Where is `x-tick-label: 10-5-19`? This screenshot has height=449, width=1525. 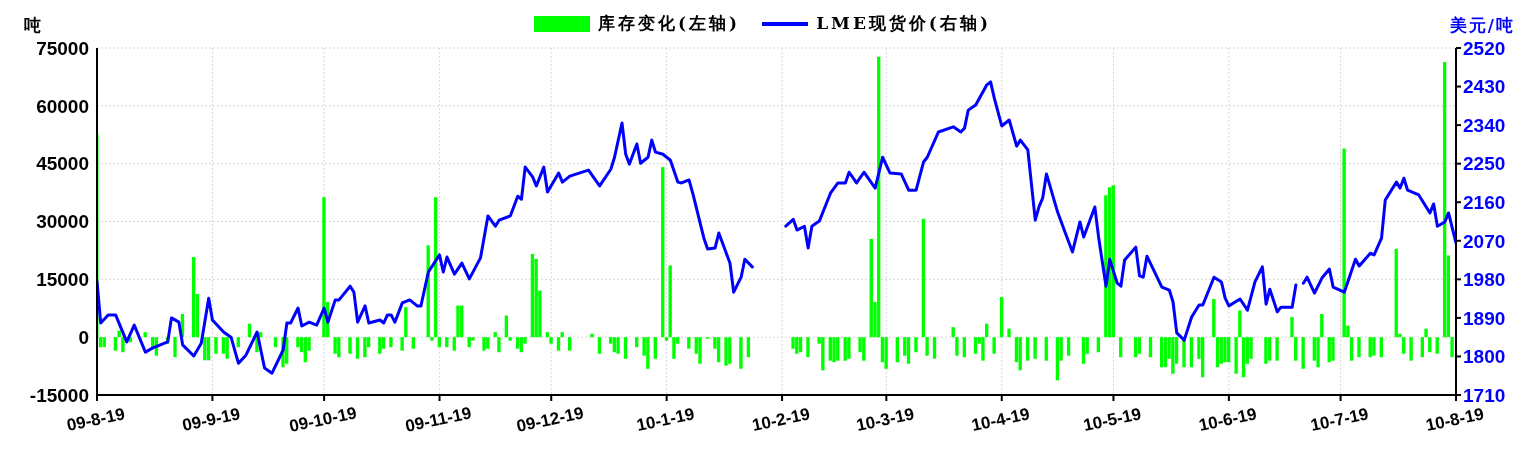 x-tick-label: 10-5-19 is located at coordinates (1112, 420).